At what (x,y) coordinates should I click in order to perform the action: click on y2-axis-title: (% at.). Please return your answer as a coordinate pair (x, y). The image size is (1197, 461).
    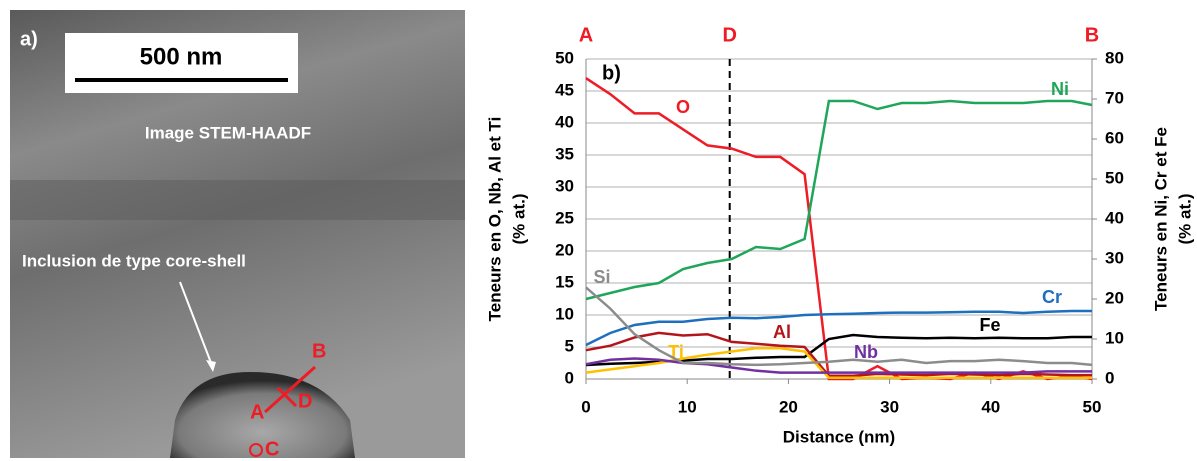
    Looking at the image, I should click on (1184, 219).